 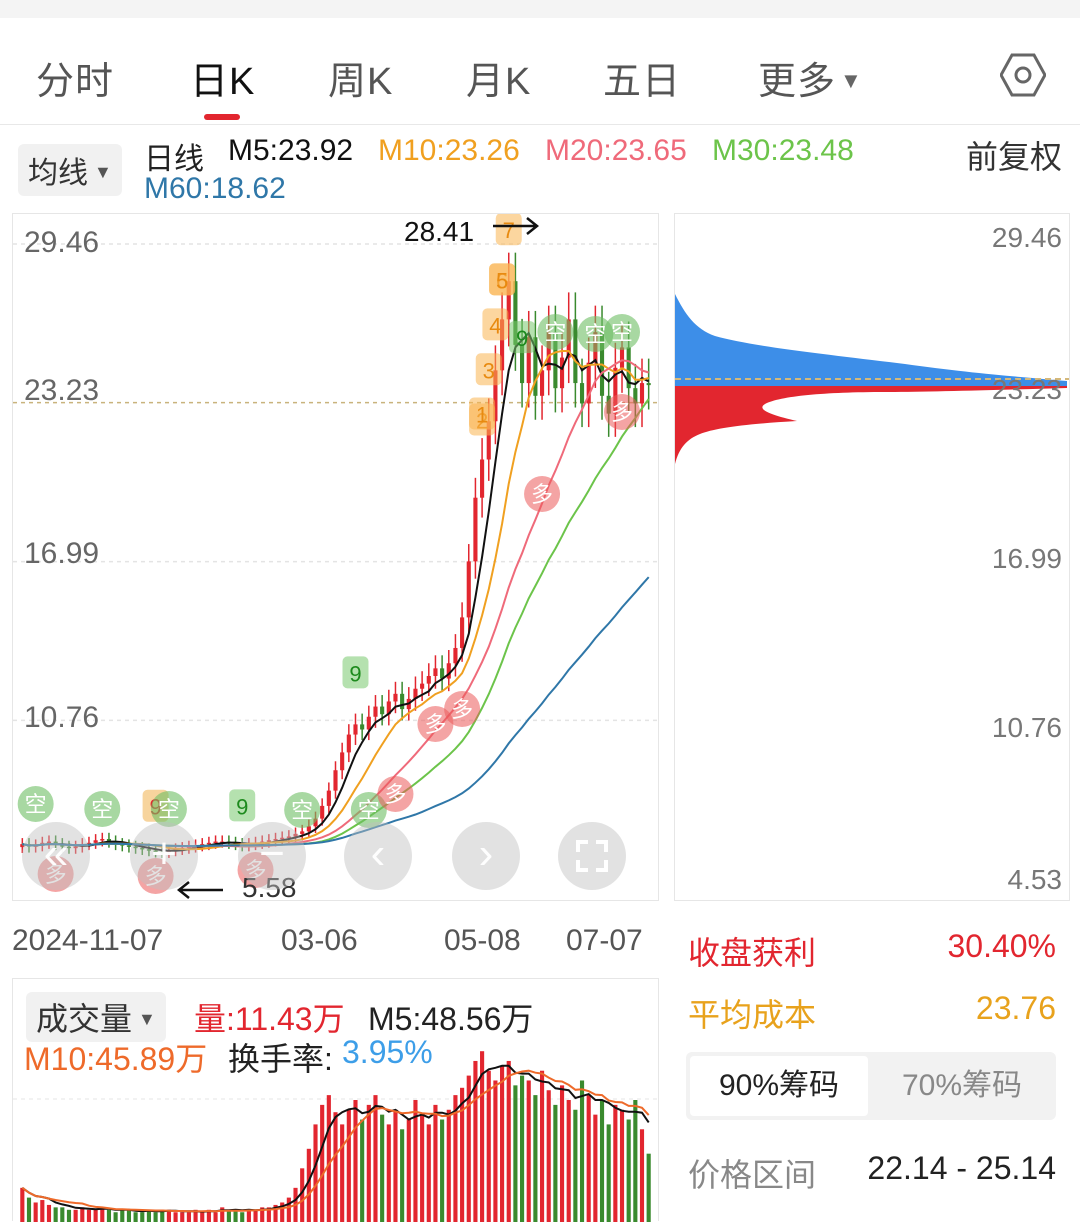 What do you see at coordinates (269, 887) in the screenshot?
I see `low-price-annotation: 5.58` at bounding box center [269, 887].